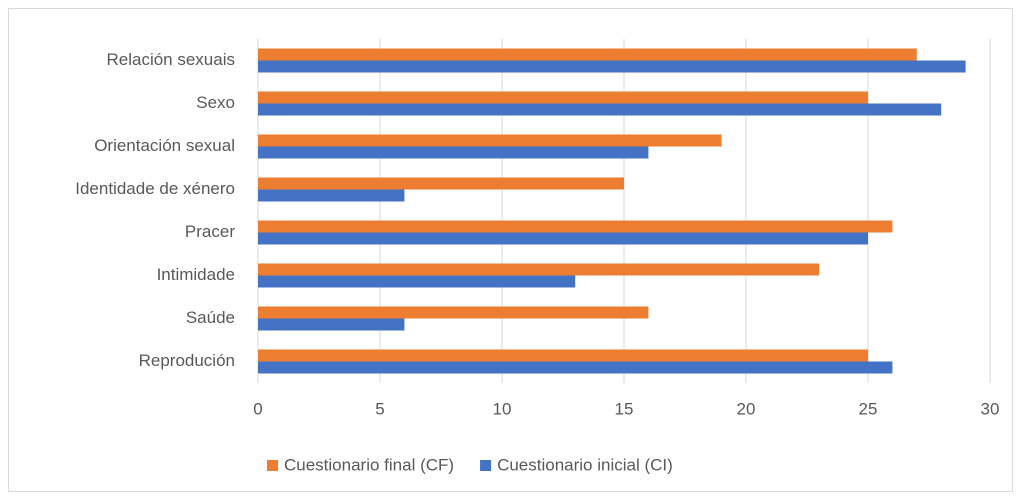 The width and height of the screenshot is (1021, 500). What do you see at coordinates (210, 317) in the screenshot?
I see `y-tick-label: Saúde` at bounding box center [210, 317].